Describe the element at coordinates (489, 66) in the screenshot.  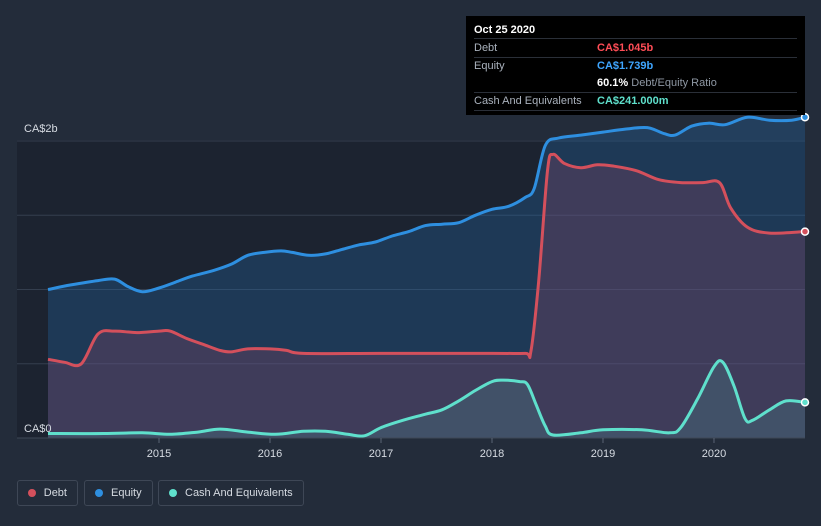
I see `tooltip-equity-label: Equity` at that location.